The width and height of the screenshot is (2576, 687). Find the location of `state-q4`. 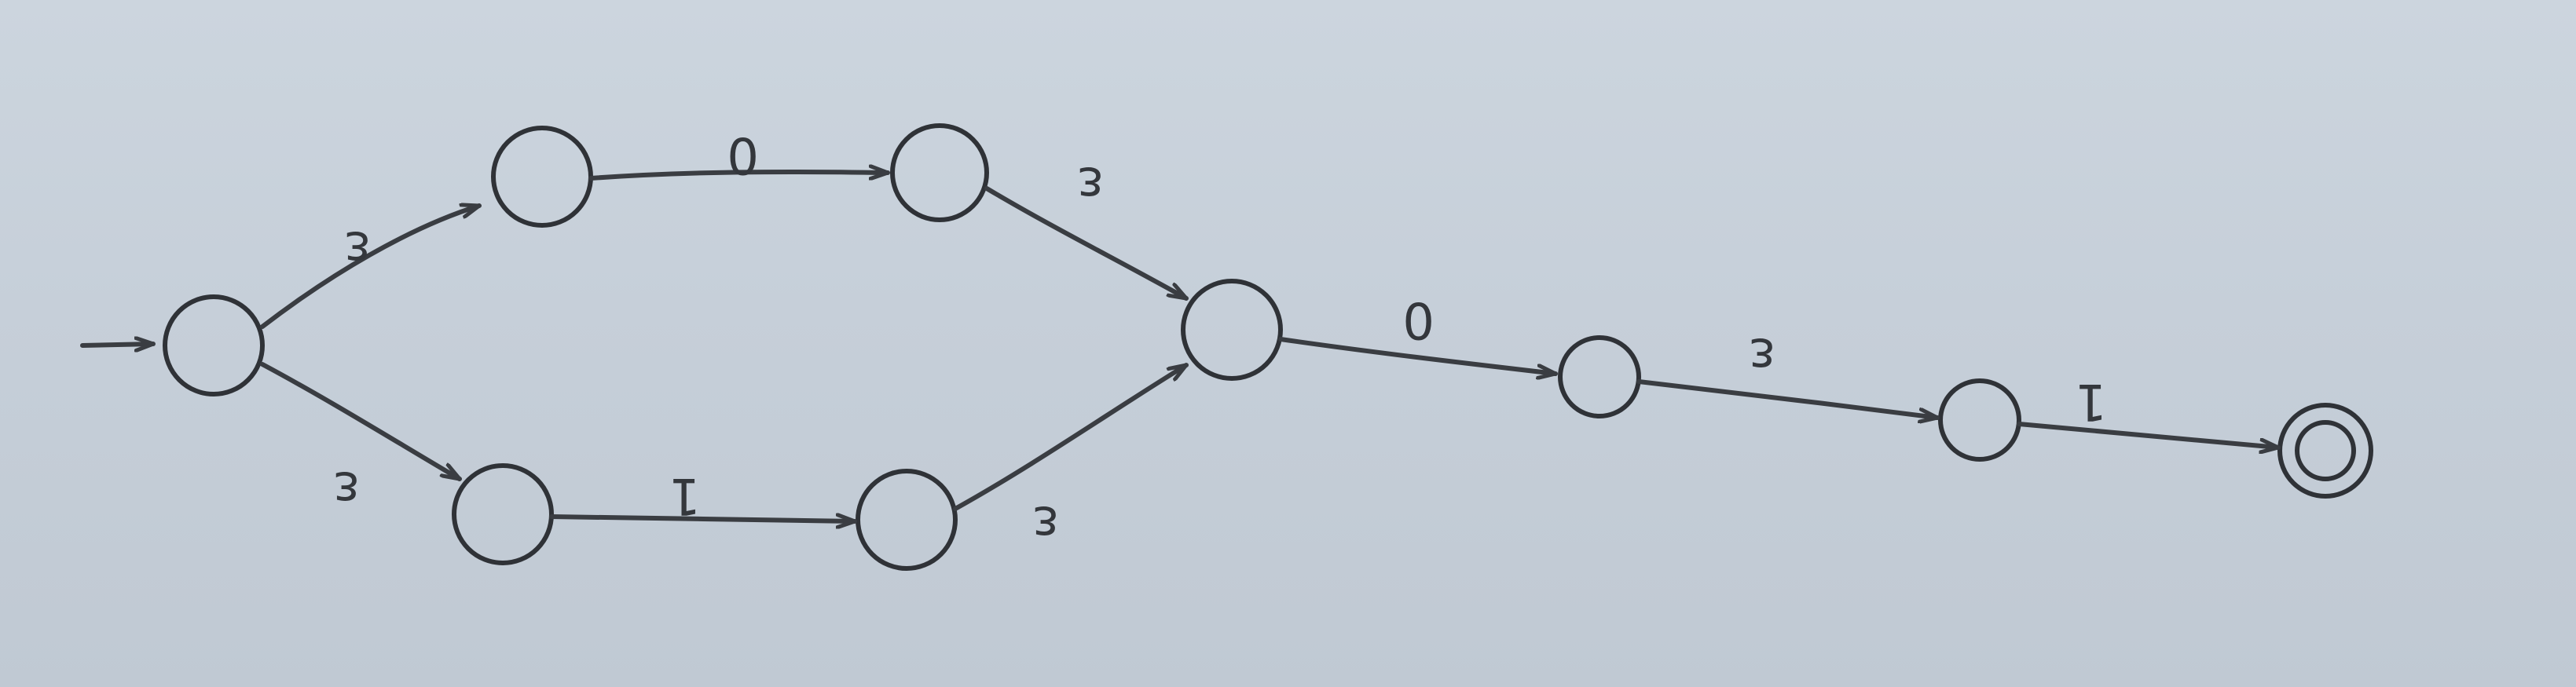

state-q4 is located at coordinates (907, 520).